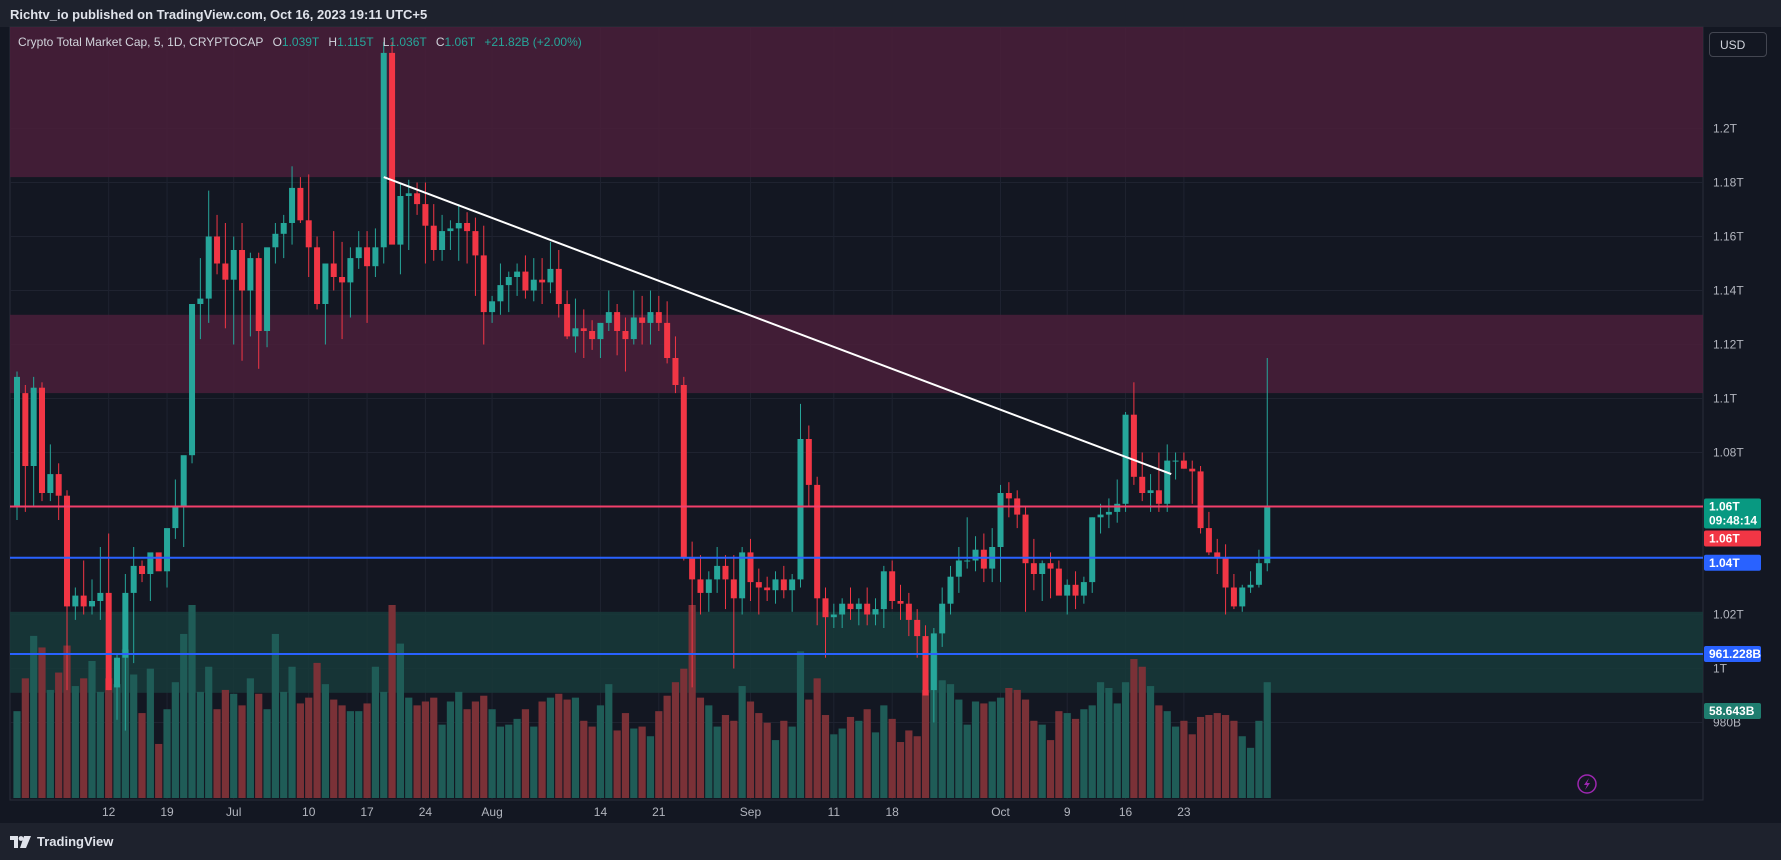  Describe the element at coordinates (61, 841) in the screenshot. I see `tradingview-logo: TradingView` at that location.